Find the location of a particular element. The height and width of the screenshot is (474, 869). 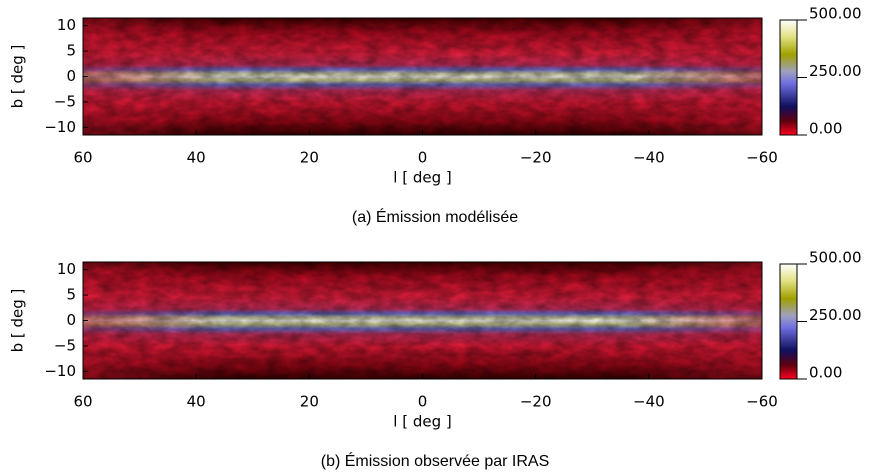

caption: (b) Émission observée par IRAS is located at coordinates (435, 460).